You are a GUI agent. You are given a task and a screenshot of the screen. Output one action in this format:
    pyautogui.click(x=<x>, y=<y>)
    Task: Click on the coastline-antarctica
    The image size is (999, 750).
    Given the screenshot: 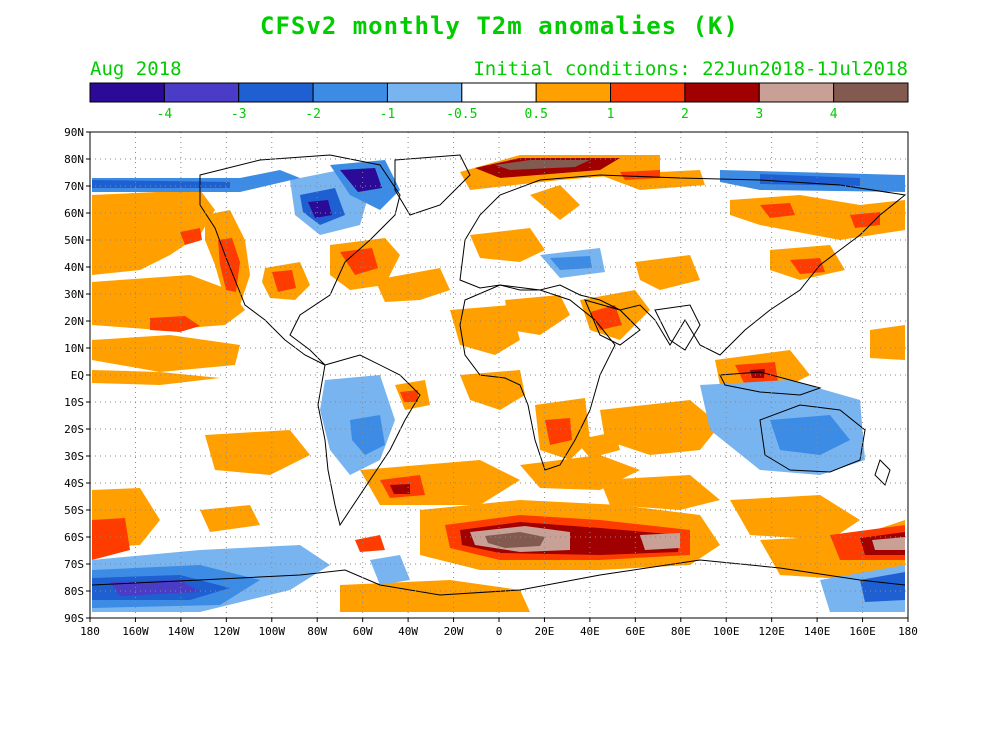 What is the action you would take?
    pyautogui.click(x=498, y=577)
    